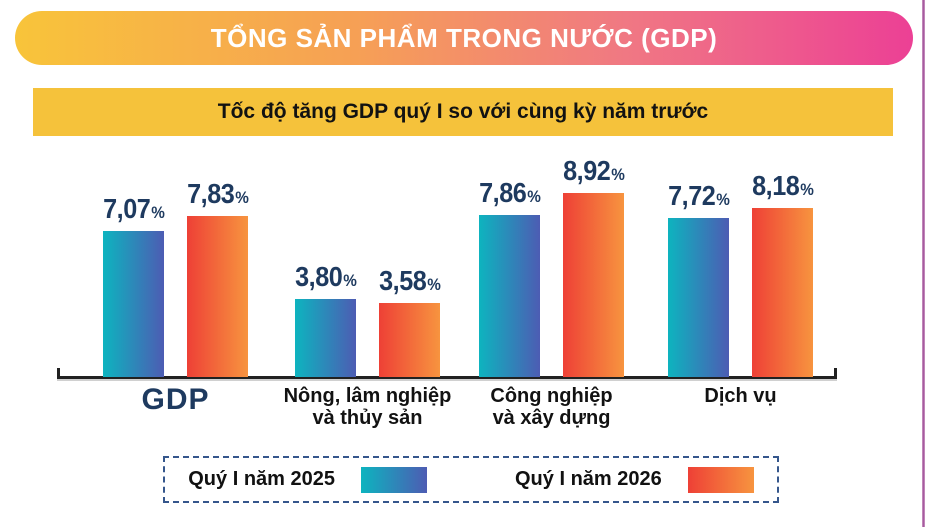  I want to click on axis-left-tick, so click(58, 372).